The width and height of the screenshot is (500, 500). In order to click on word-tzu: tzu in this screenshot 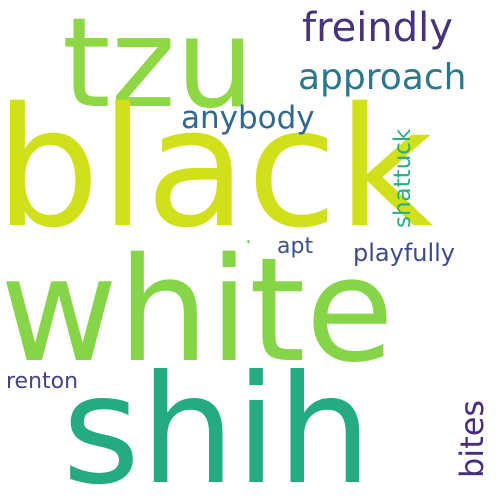, I will do `click(158, 68)`.